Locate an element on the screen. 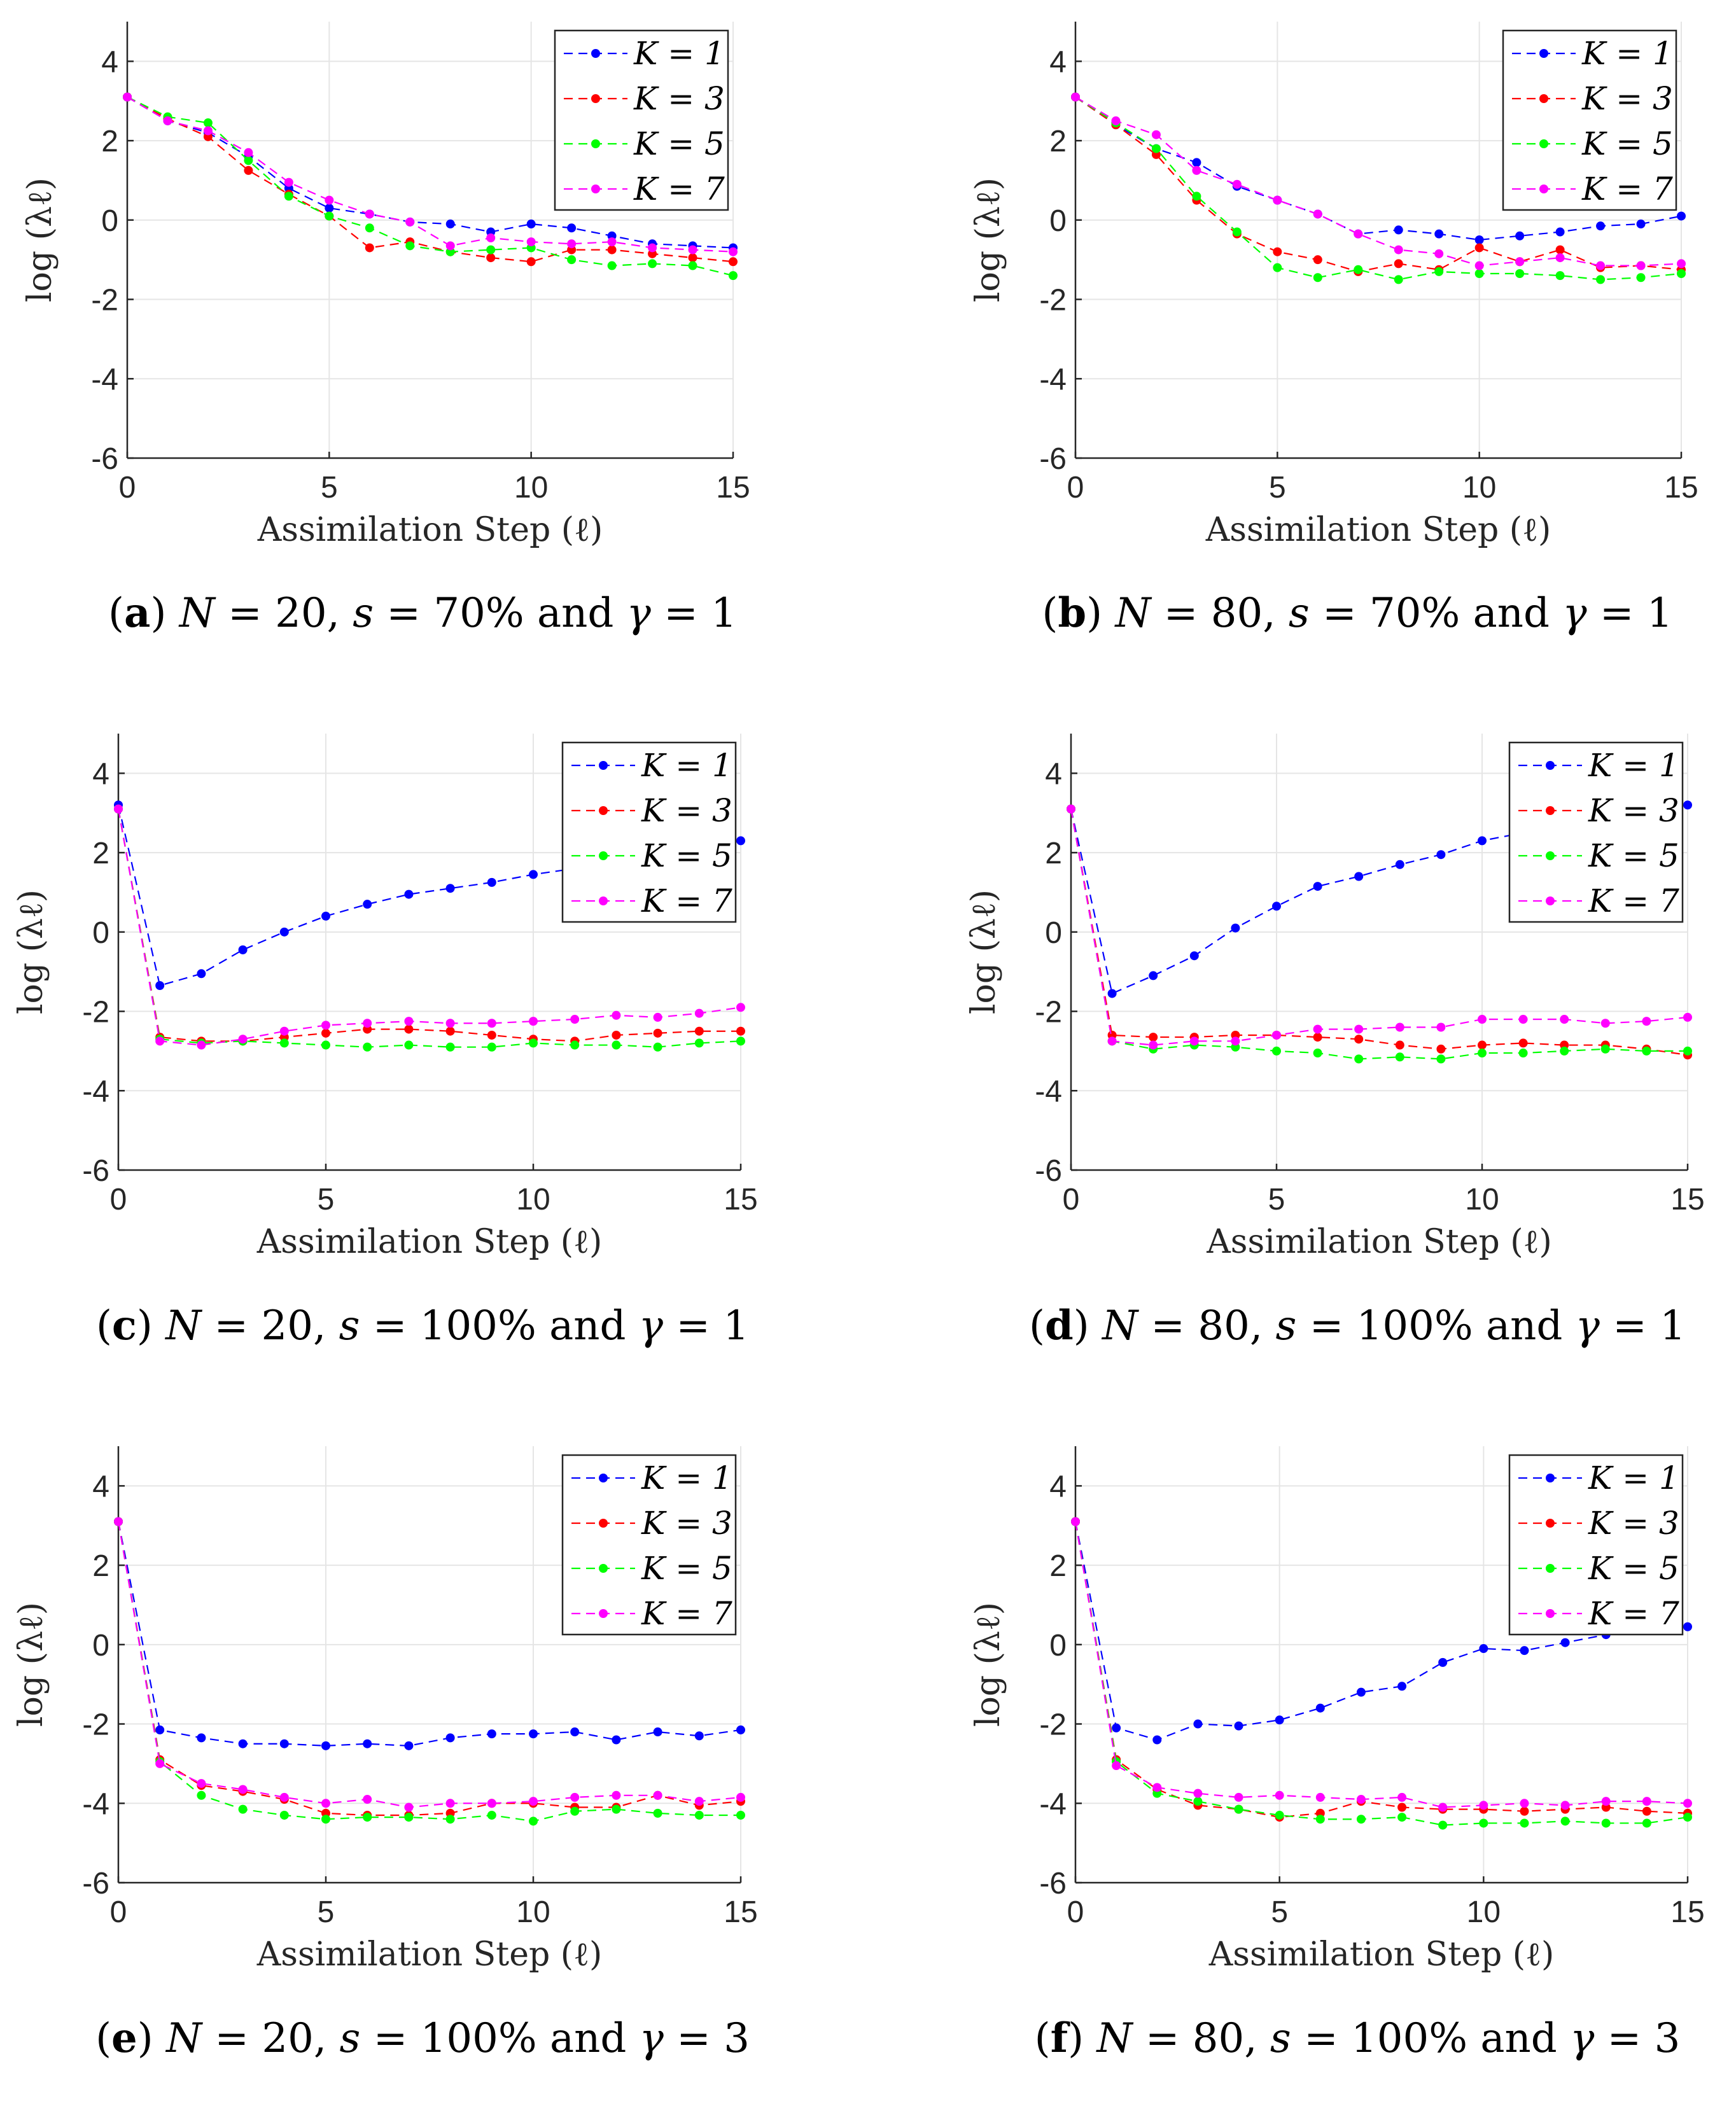  legend-label: K = 1 is located at coordinates (1633, 1478).